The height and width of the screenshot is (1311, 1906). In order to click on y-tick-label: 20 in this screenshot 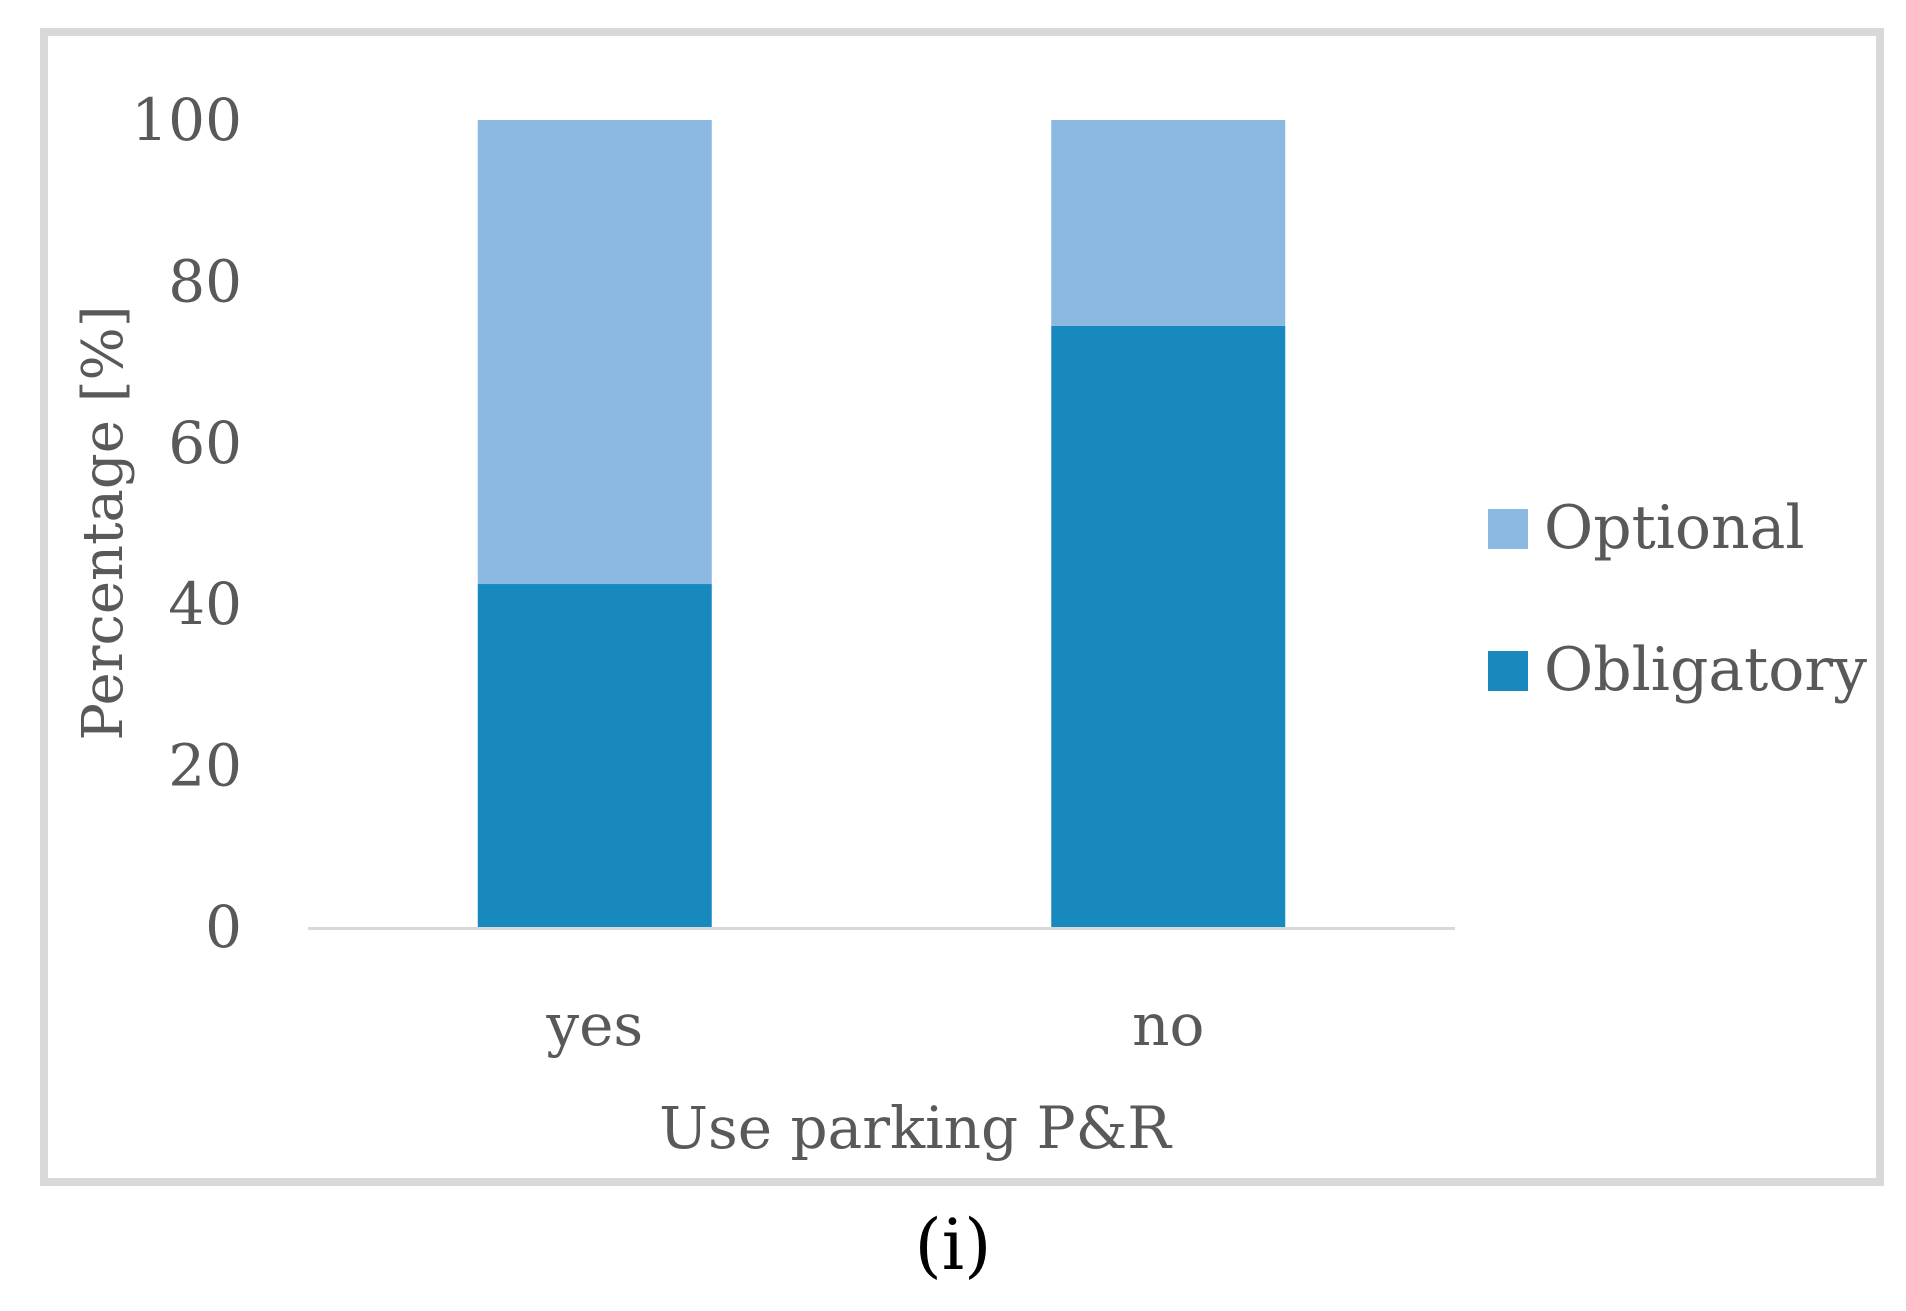, I will do `click(205, 766)`.